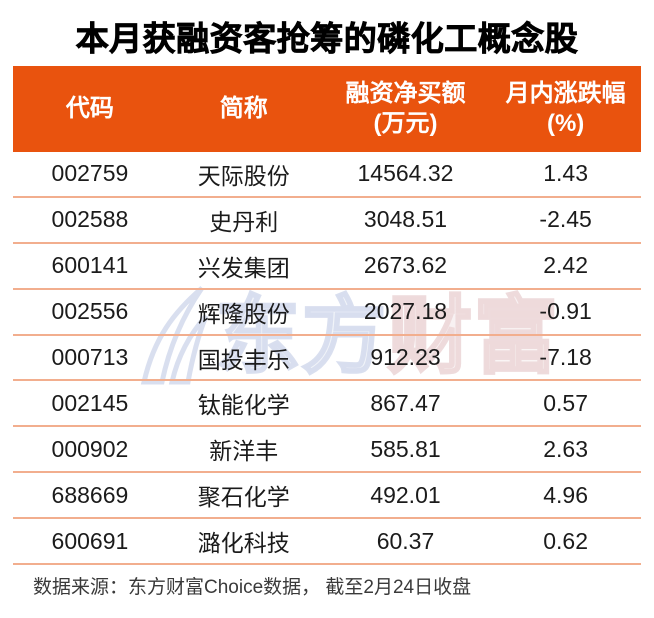 The height and width of the screenshot is (618, 654). Describe the element at coordinates (327, 267) in the screenshot. I see `table-row: 600141 兴发集团 2673.62 2.42` at that location.